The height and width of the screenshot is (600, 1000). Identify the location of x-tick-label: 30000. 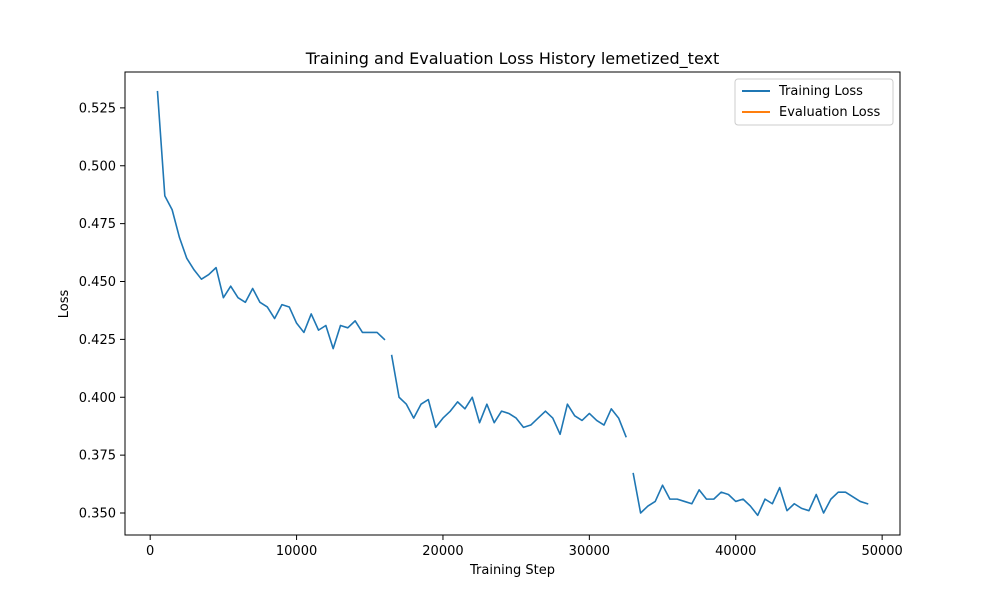
(589, 551).